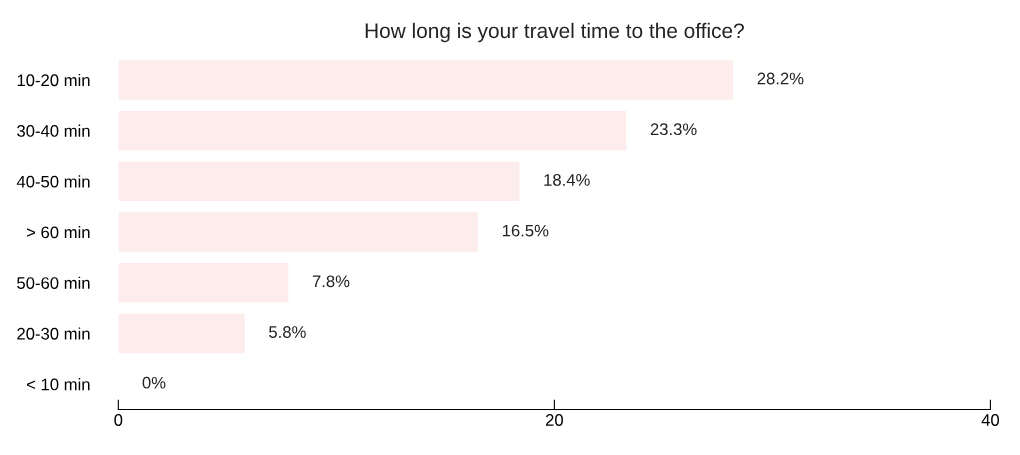  Describe the element at coordinates (673, 129) in the screenshot. I see `data-label: 23.3%` at that location.